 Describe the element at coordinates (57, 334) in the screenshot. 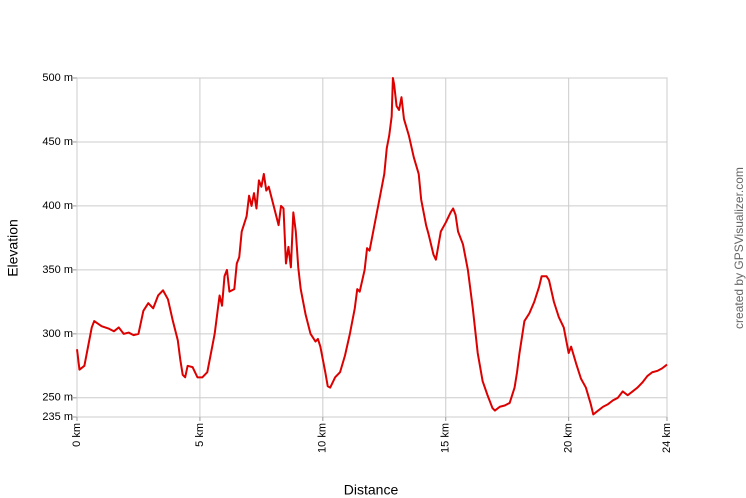

I see `y-tick-label: 300 m` at that location.